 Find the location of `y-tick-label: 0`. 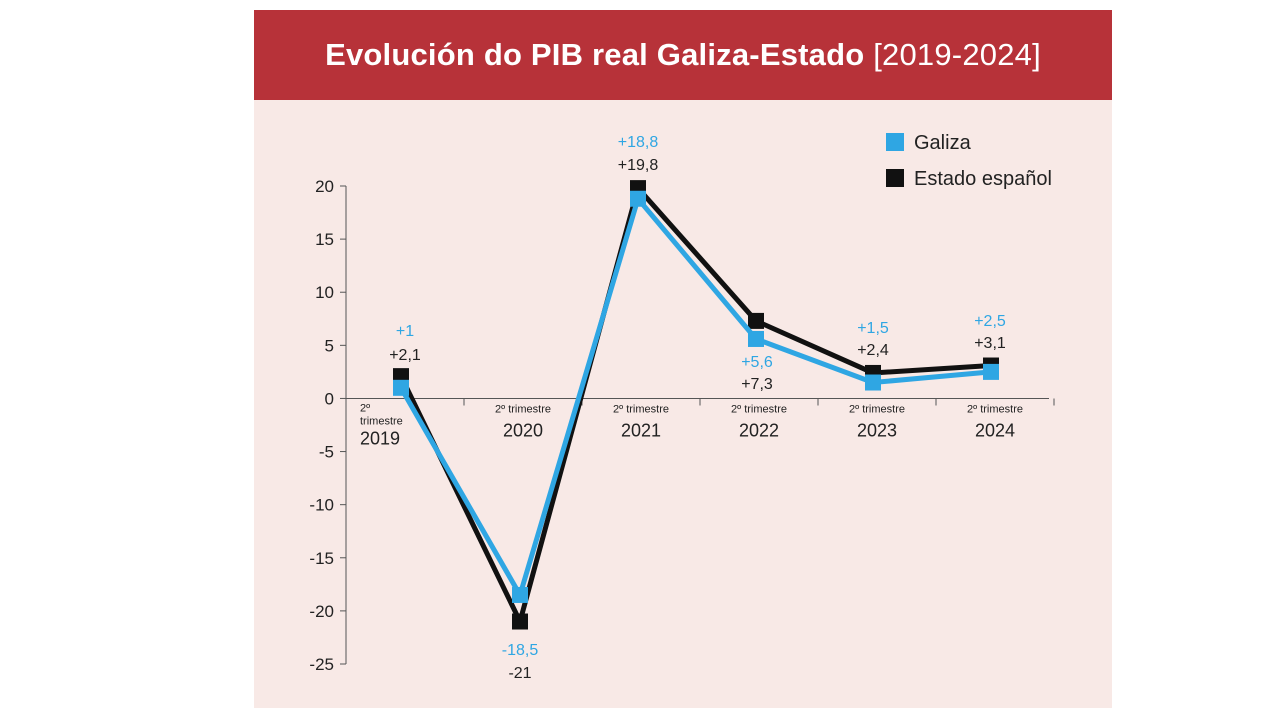

y-tick-label: 0 is located at coordinates (329, 398).